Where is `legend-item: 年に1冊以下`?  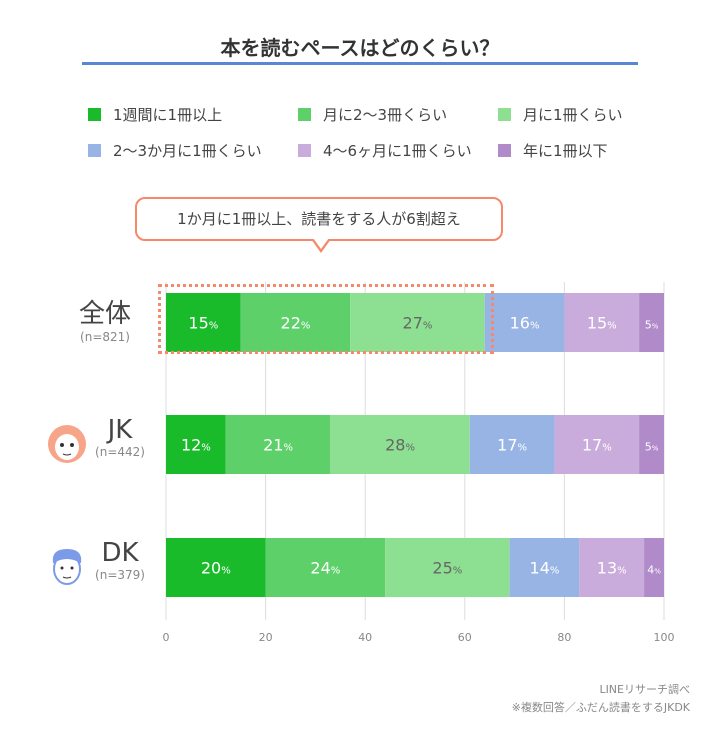
legend-item: 年に1冊以下 is located at coordinates (553, 150).